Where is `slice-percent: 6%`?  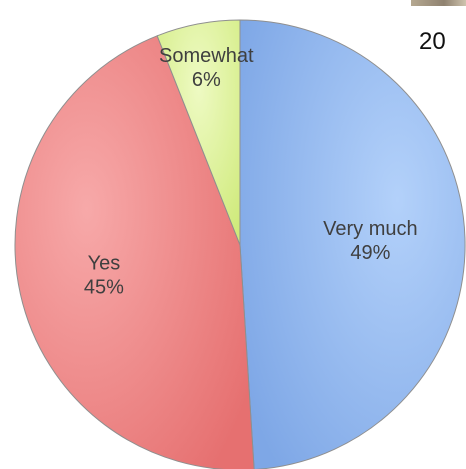
slice-percent: 6% is located at coordinates (206, 80).